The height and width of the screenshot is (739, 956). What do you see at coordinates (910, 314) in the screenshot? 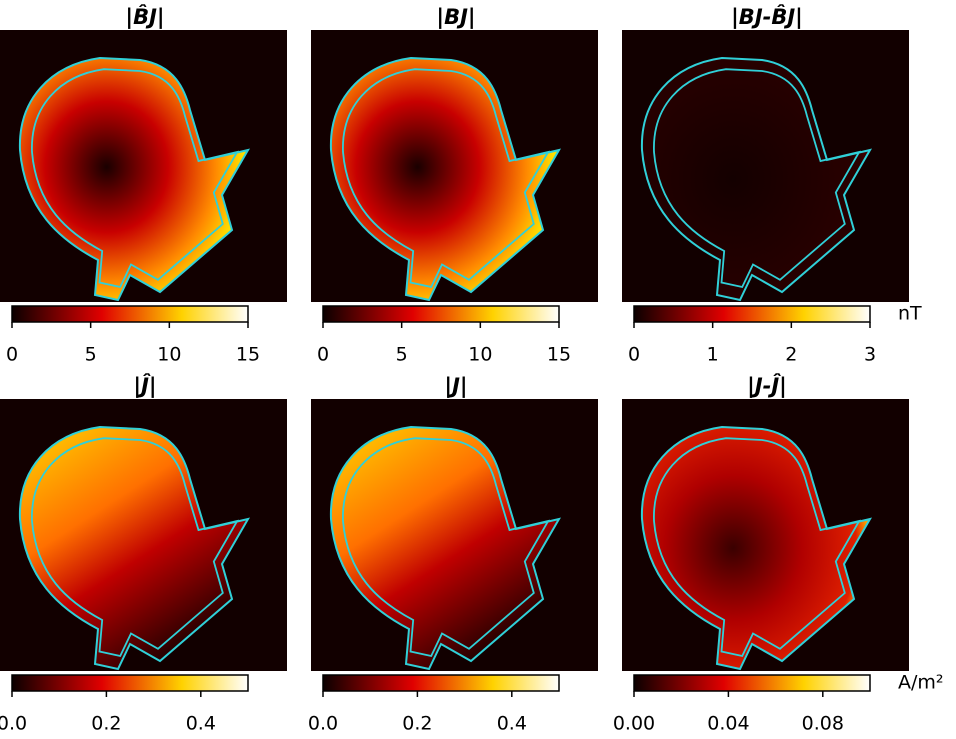
I see `colorbar-unit: nT` at bounding box center [910, 314].